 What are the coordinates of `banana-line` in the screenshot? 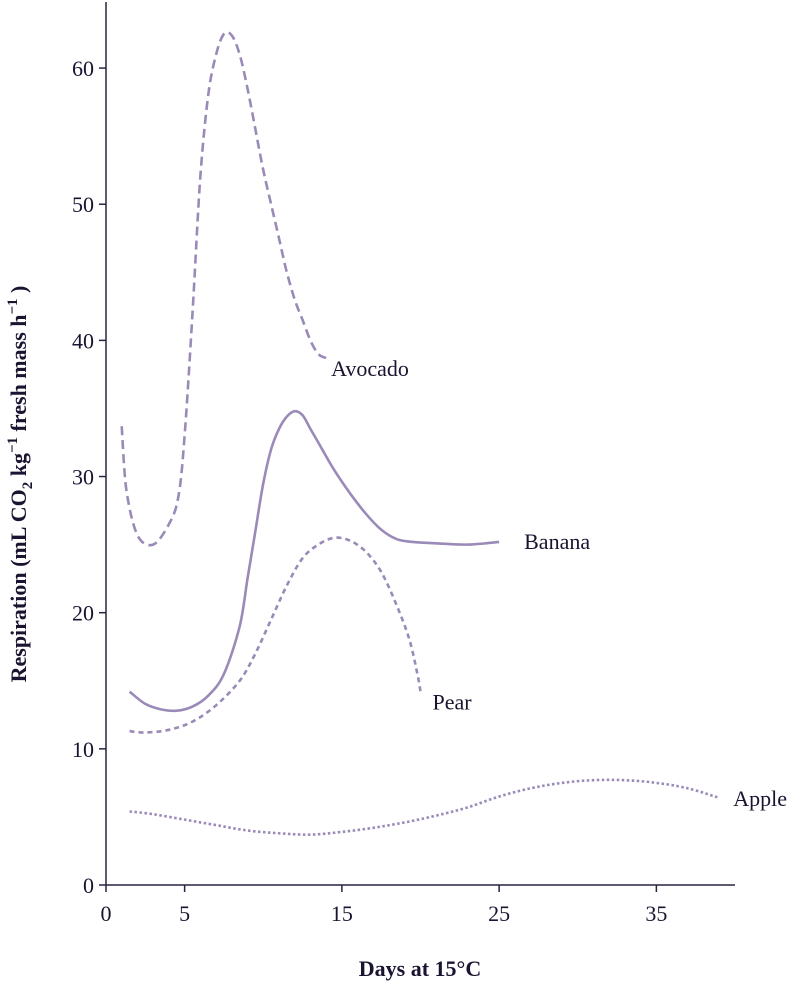 It's located at (314, 561).